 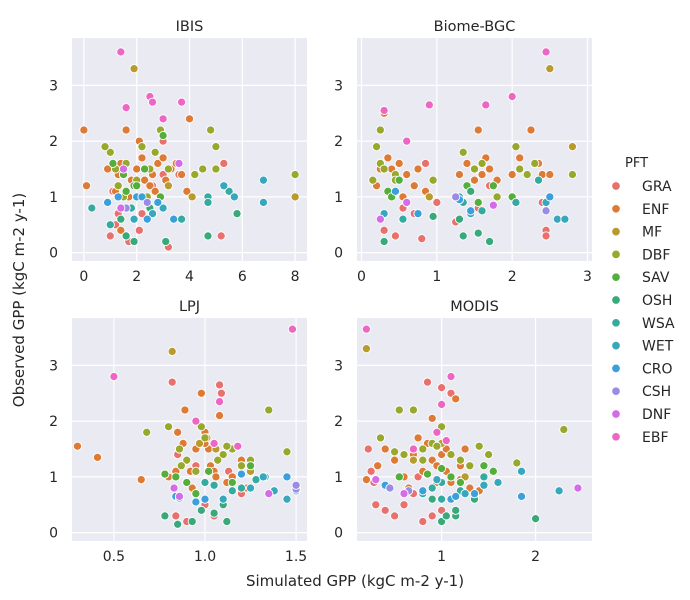 What do you see at coordinates (198, 199) in the screenshot?
I see `series-wet` at bounding box center [198, 199].